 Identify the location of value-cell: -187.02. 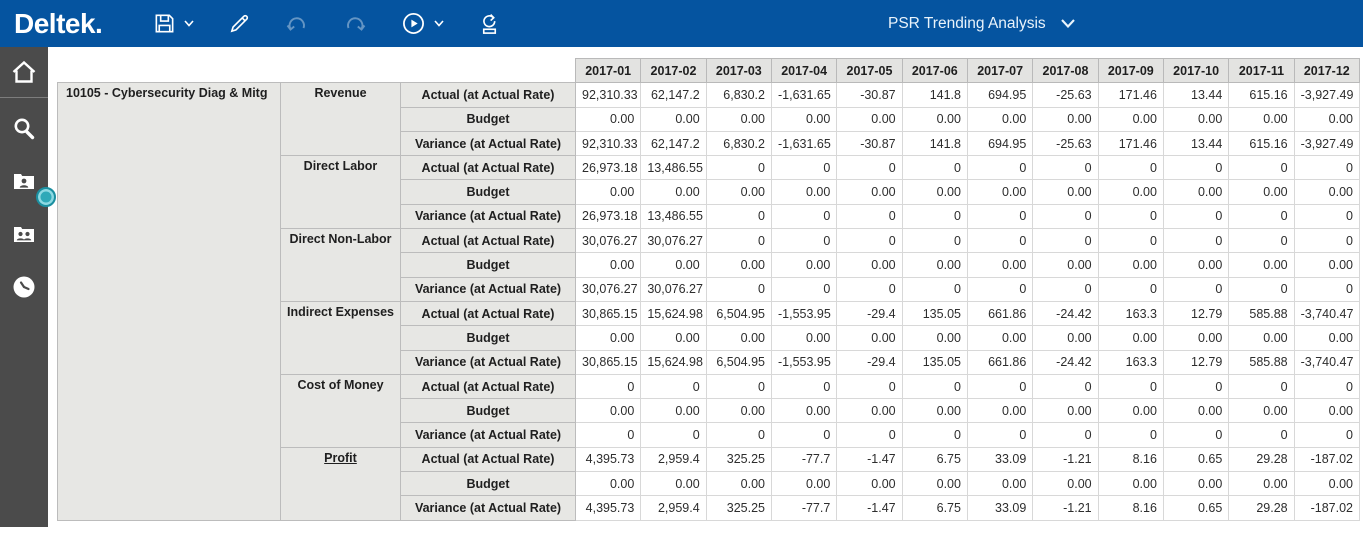
(1327, 508).